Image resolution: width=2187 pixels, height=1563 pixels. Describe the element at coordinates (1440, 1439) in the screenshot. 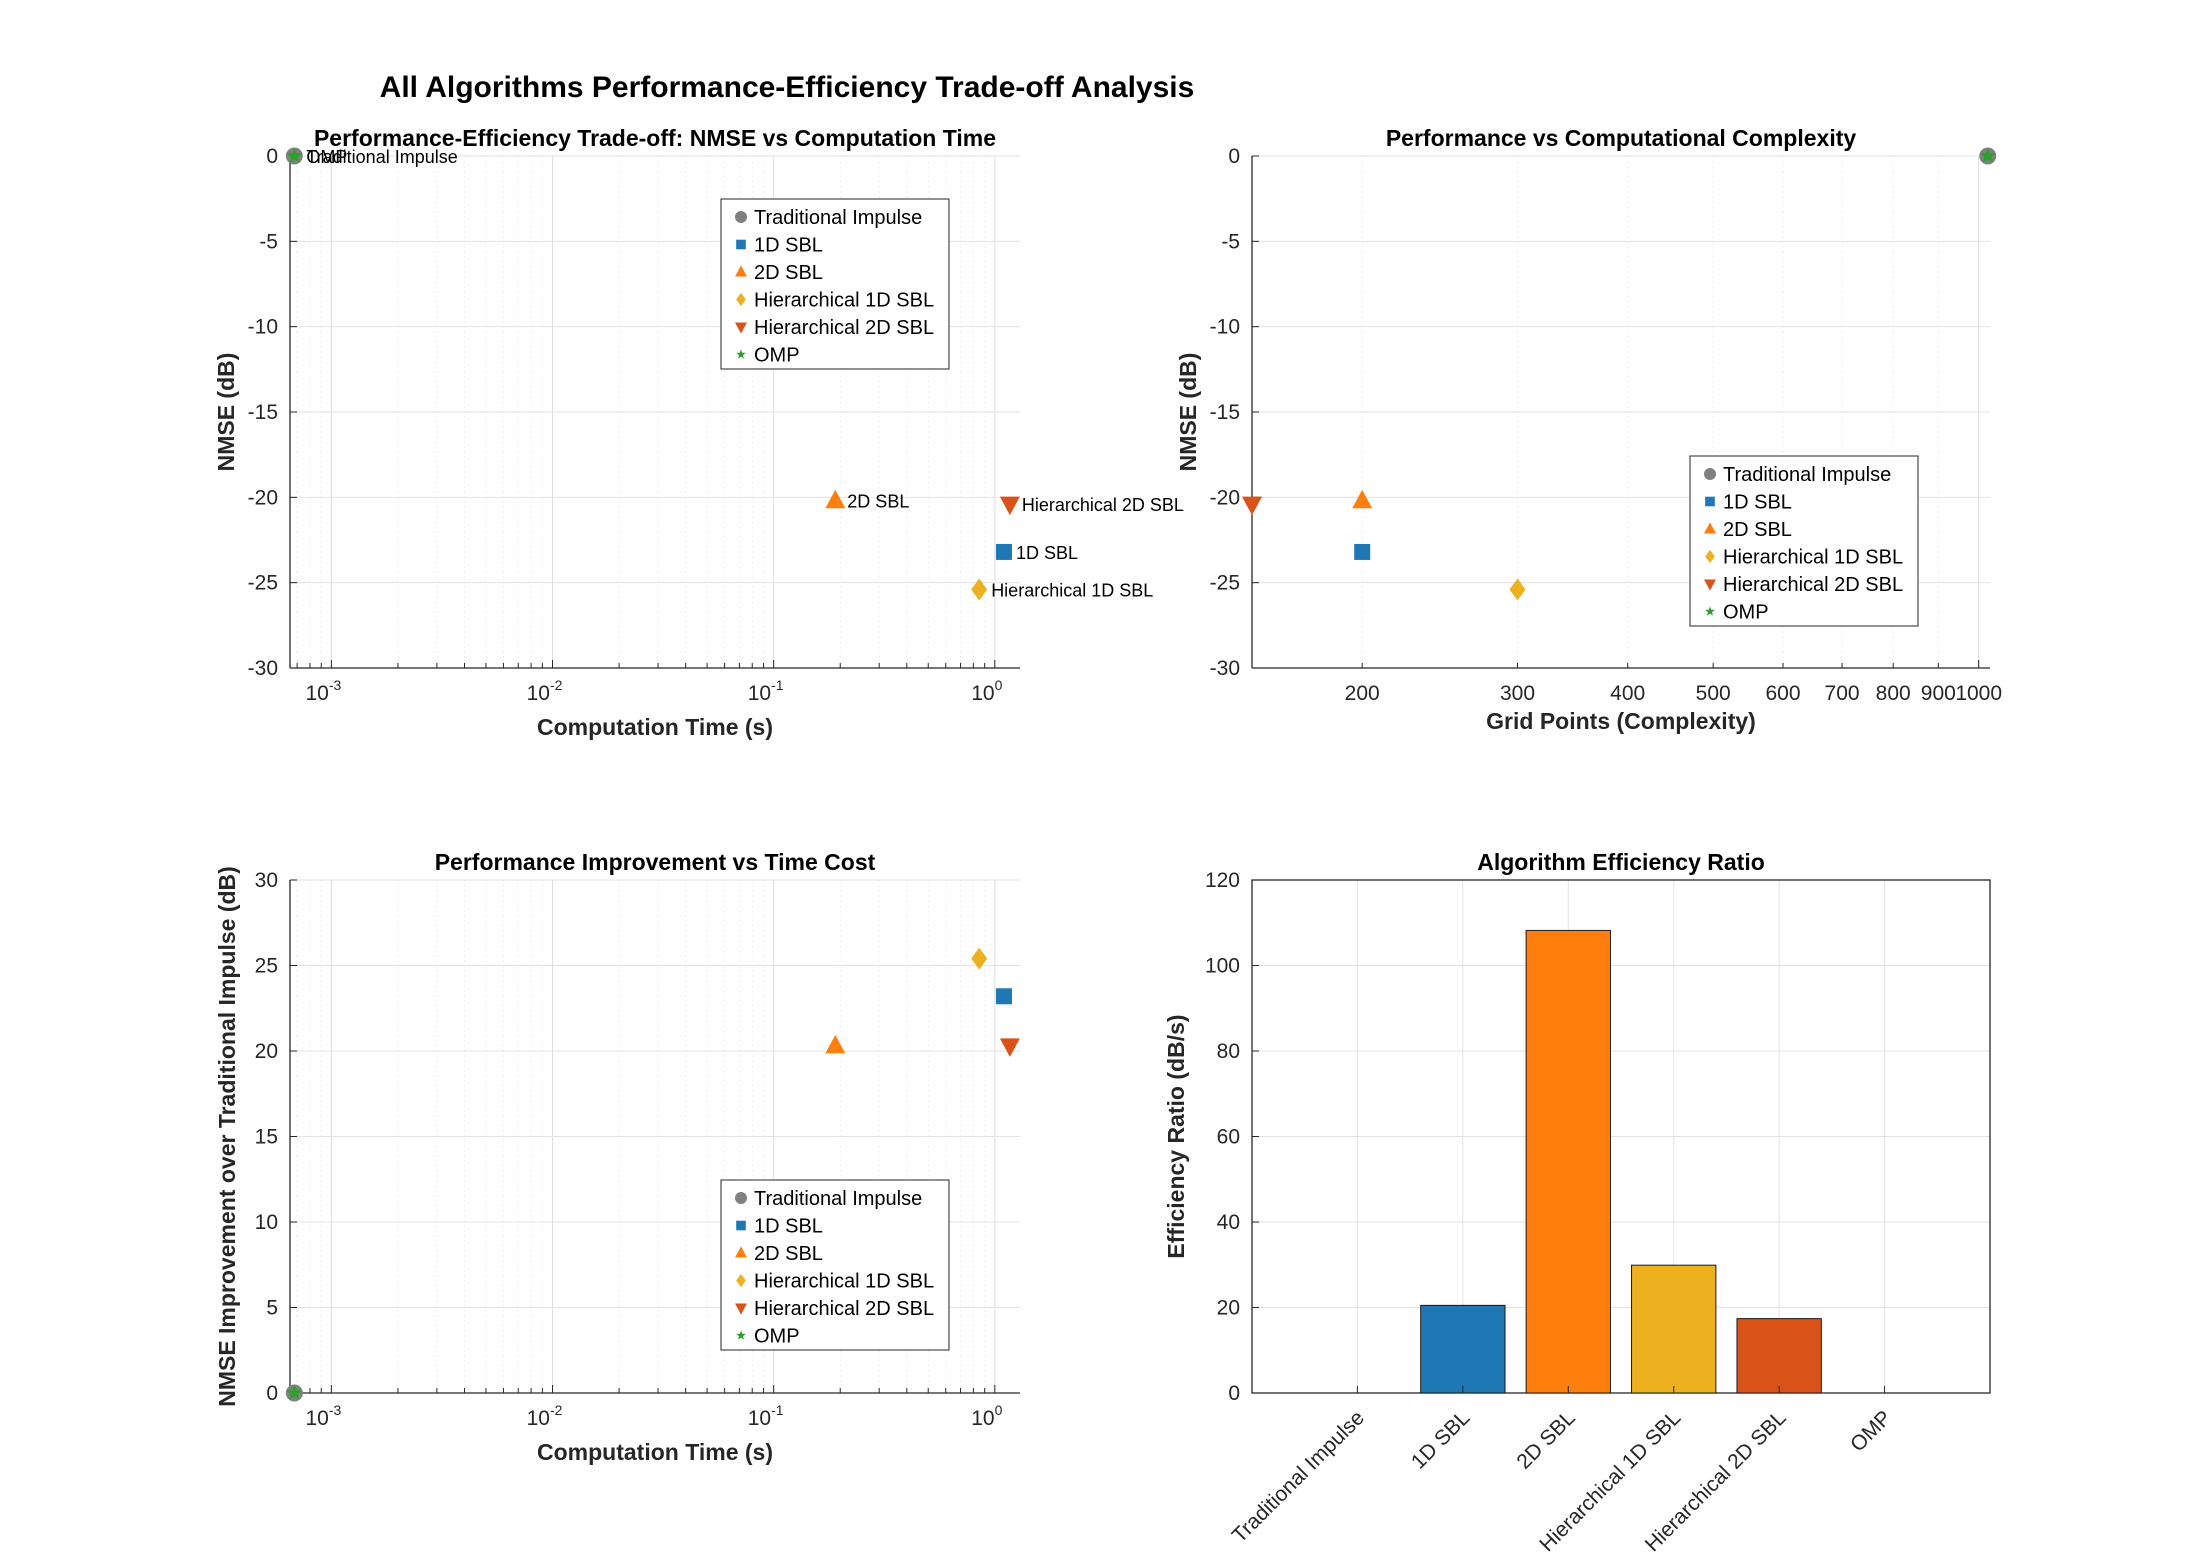

I see `x-tick-label-1d-sbl: 1D SBL` at that location.